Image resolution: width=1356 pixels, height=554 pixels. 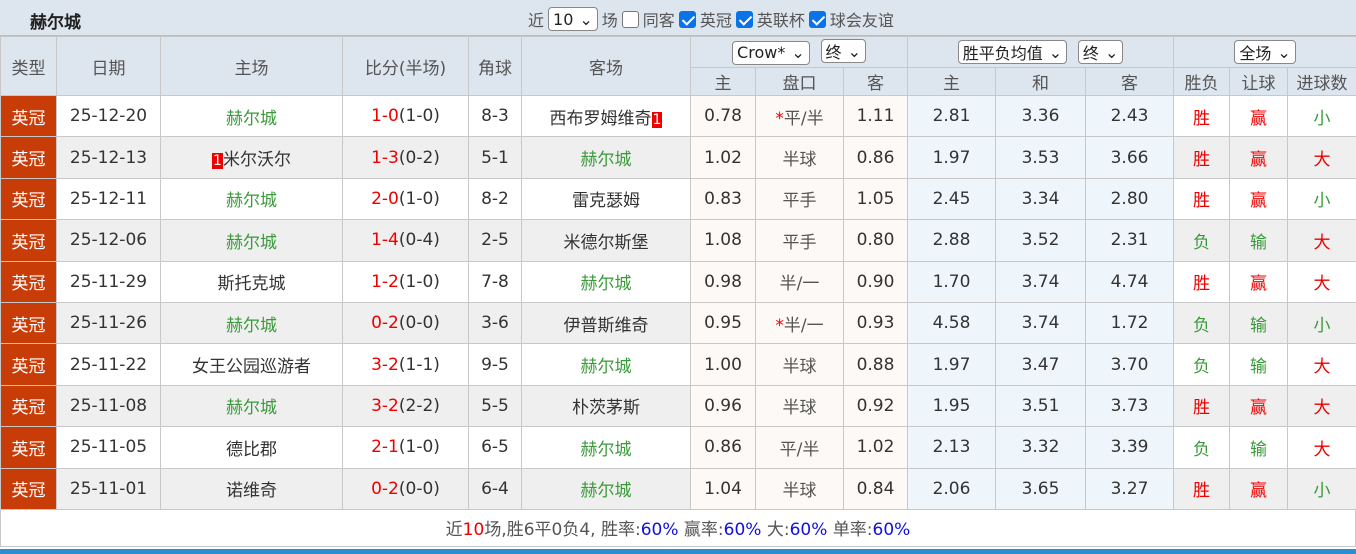 What do you see at coordinates (952, 116) in the screenshot?
I see `avg-home-odds: 2.81` at bounding box center [952, 116].